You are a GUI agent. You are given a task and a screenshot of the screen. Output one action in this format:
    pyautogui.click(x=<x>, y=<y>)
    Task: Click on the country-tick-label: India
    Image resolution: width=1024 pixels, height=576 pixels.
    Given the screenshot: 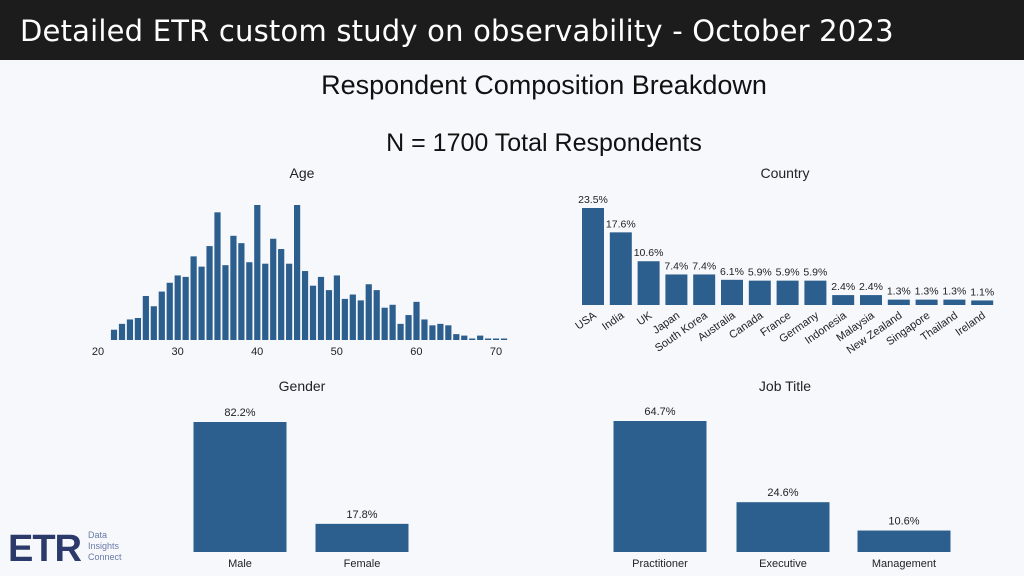 What is the action you would take?
    pyautogui.click(x=613, y=321)
    